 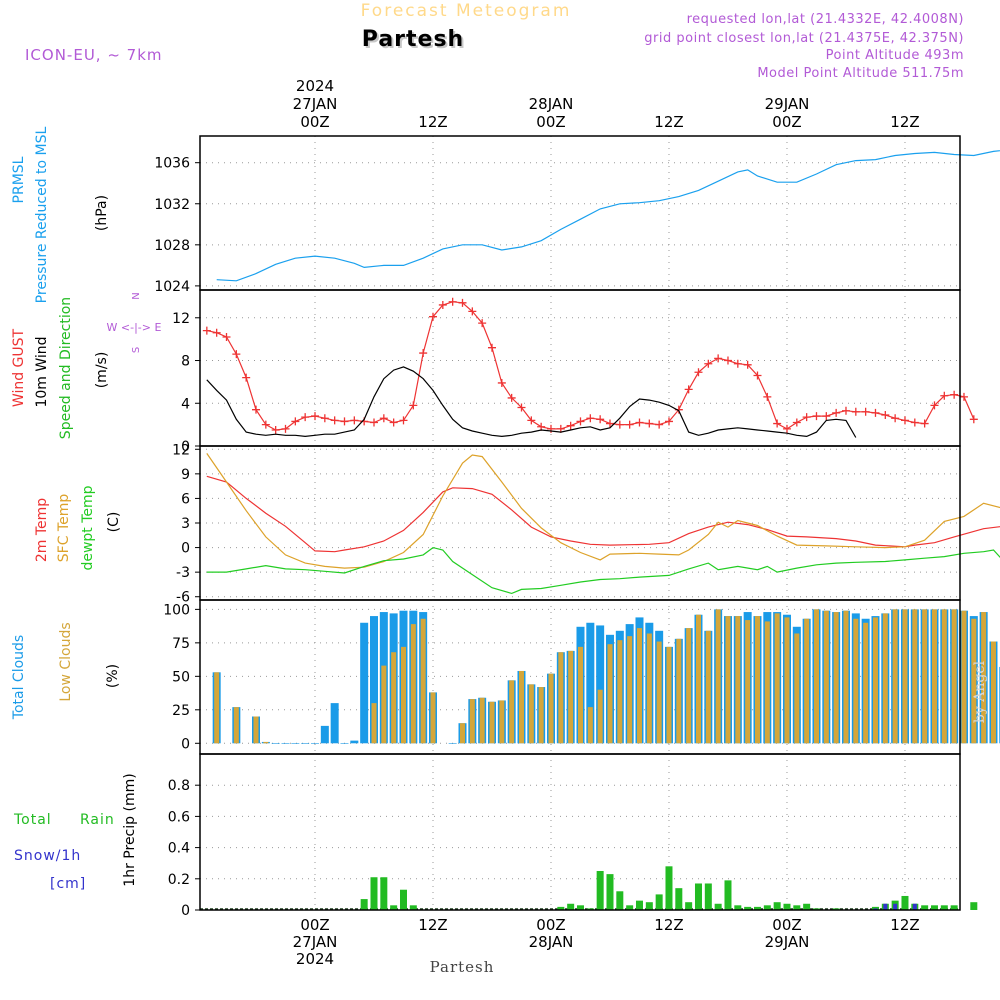 What do you see at coordinates (551, 942) in the screenshot?
I see `time-label-bottom: 28JAN` at bounding box center [551, 942].